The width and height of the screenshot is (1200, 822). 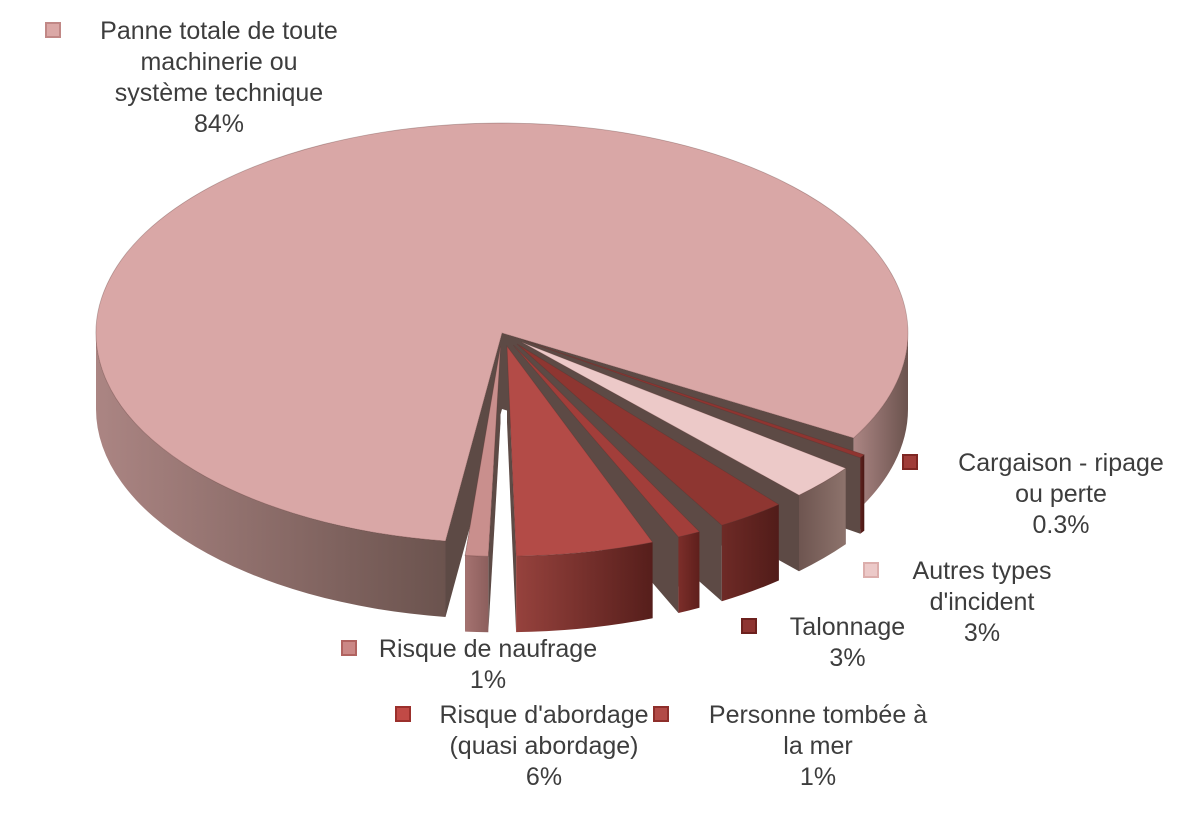 I want to click on label-line: ou perte, so click(x=1061, y=494).